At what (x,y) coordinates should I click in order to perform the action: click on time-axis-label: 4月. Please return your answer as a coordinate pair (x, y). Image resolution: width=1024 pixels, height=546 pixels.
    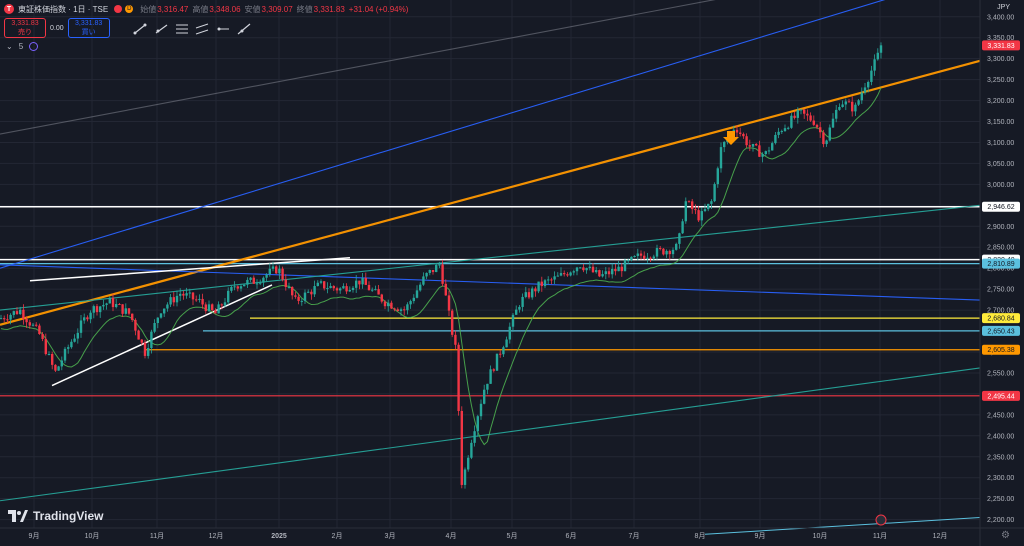
    Looking at the image, I should click on (451, 536).